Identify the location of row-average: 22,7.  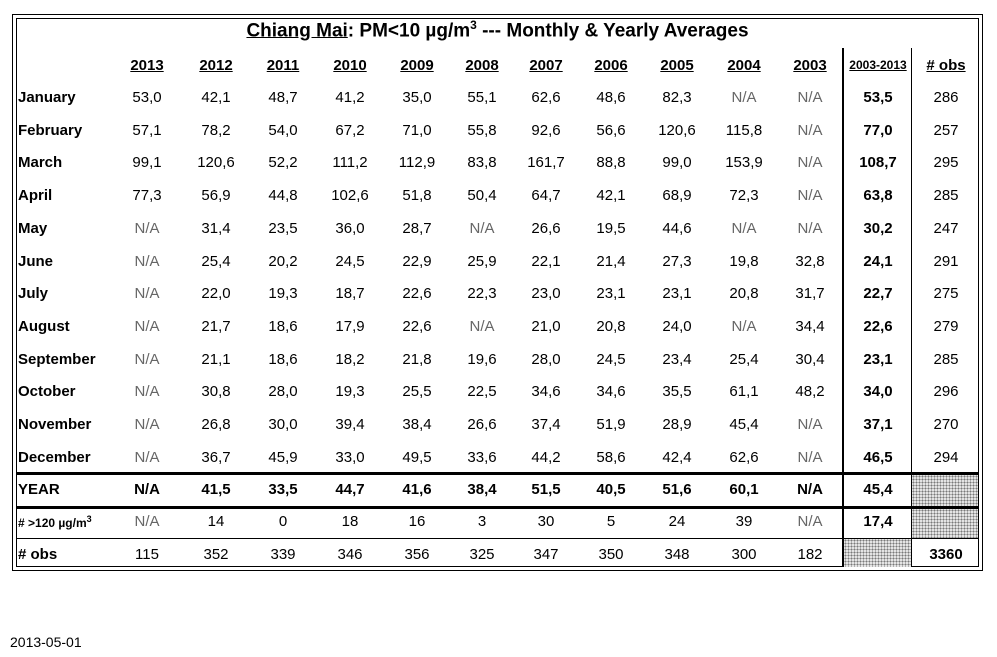
(878, 294).